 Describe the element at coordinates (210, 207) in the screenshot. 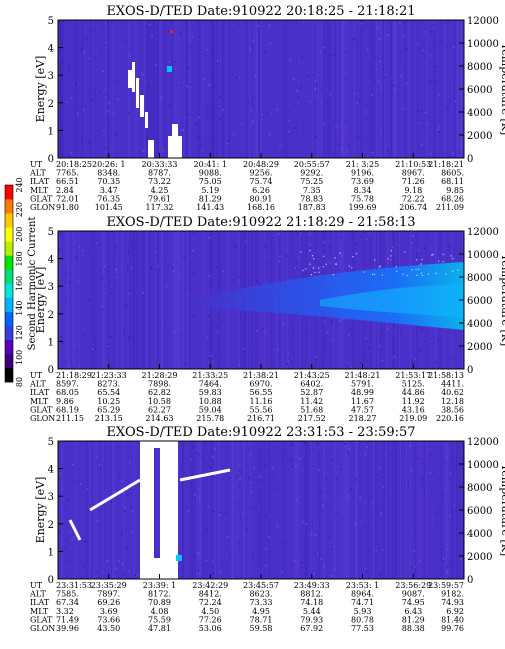

I see `ephemeris-value: 141.43` at that location.